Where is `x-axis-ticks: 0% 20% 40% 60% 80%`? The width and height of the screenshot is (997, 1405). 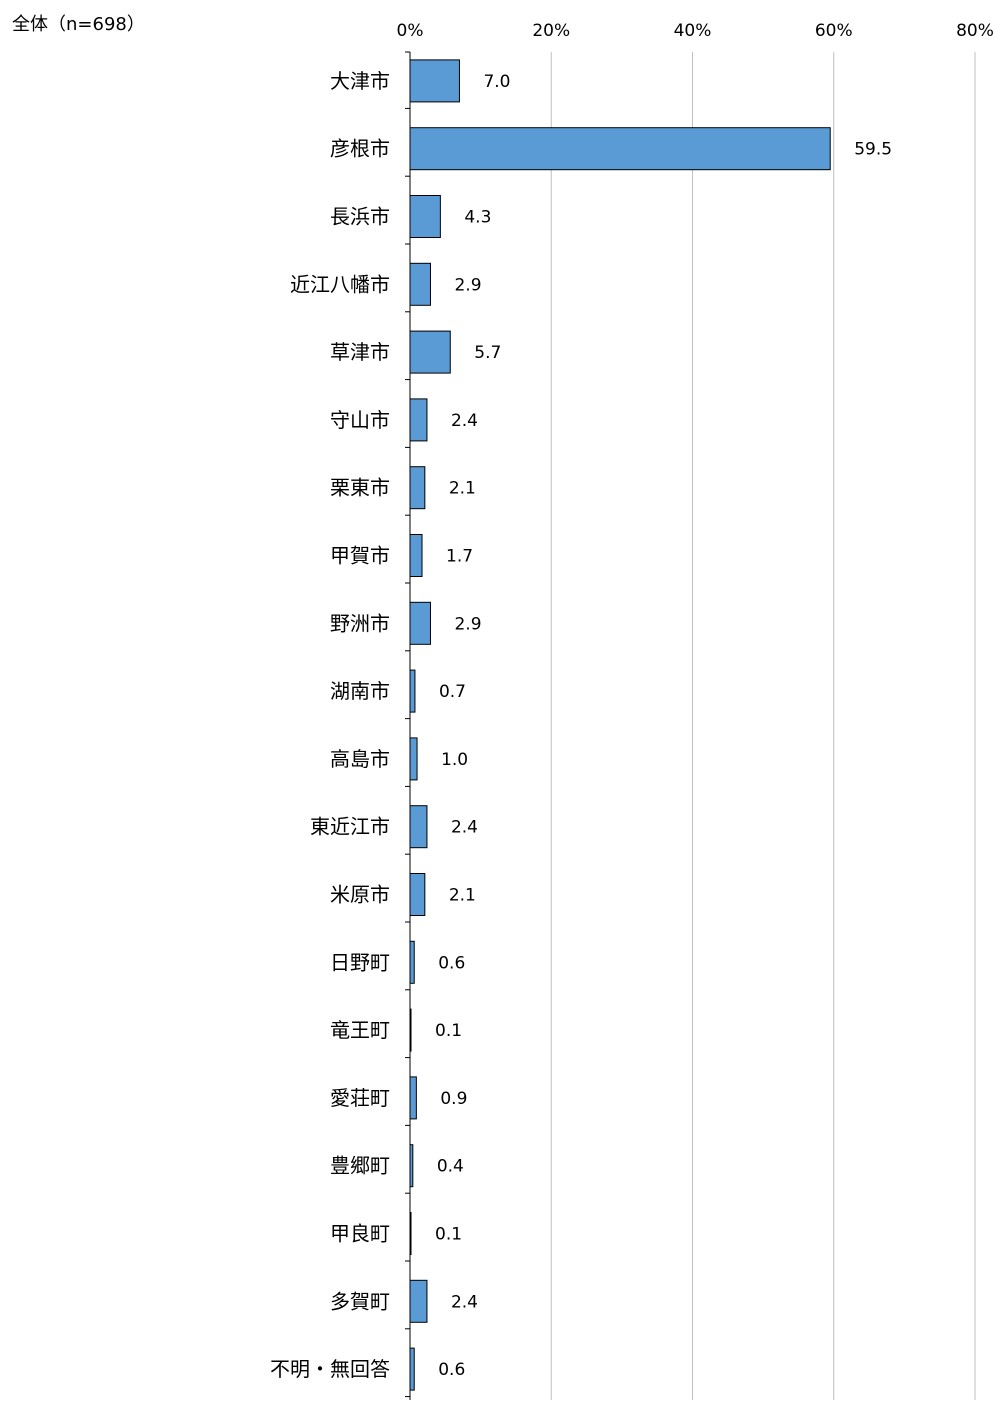
x-axis-ticks: 0% 20% 40% 60% 80% is located at coordinates (695, 31).